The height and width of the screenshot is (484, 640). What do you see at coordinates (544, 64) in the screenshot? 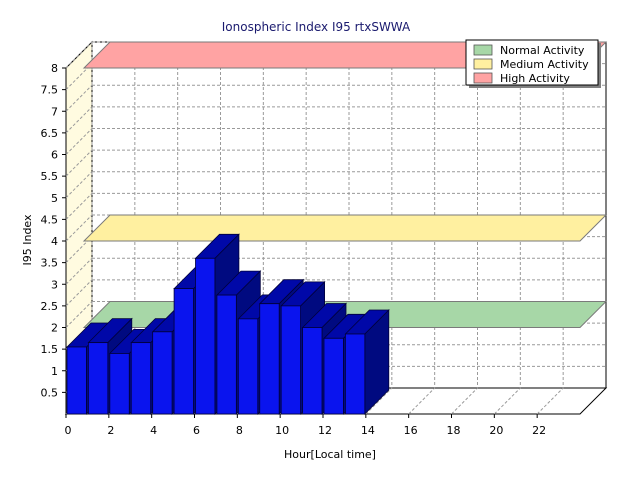
I see `legend-label: Medium Activity` at bounding box center [544, 64].